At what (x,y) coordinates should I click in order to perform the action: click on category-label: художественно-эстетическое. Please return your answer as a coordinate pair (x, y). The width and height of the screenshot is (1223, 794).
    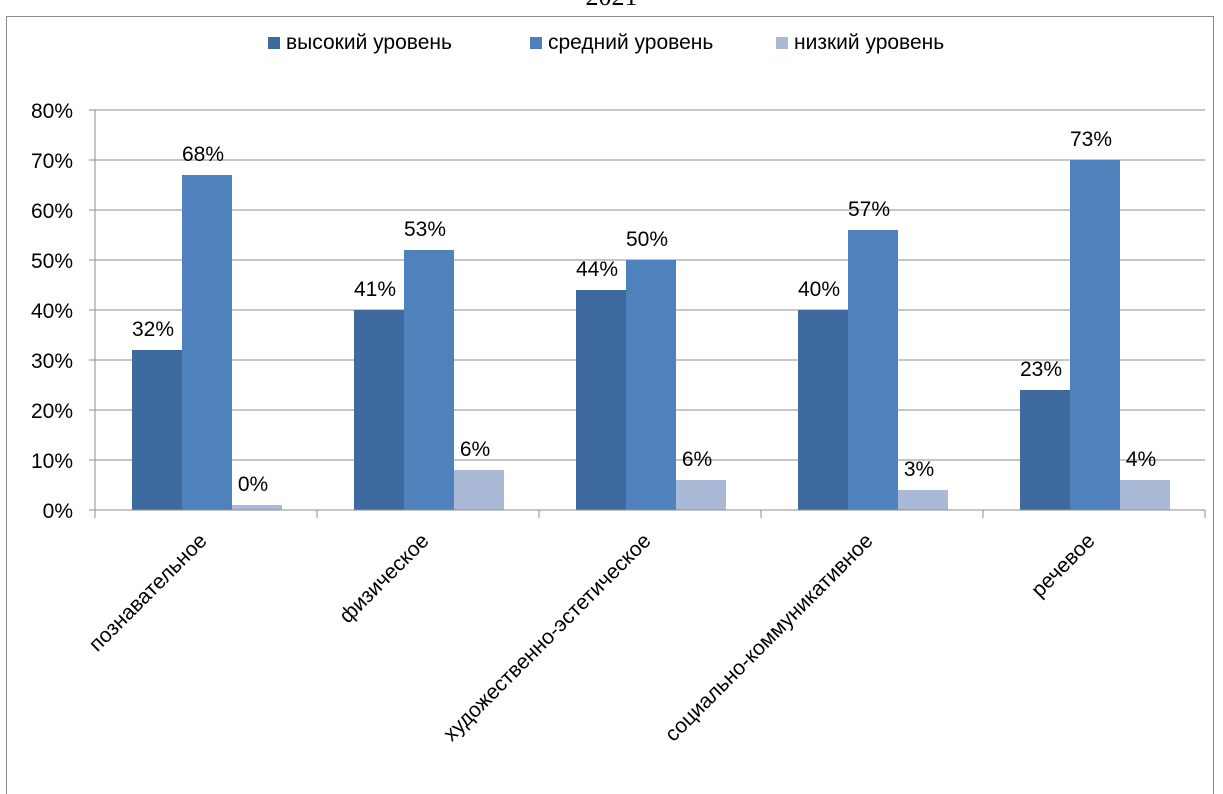
    Looking at the image, I should click on (547, 637).